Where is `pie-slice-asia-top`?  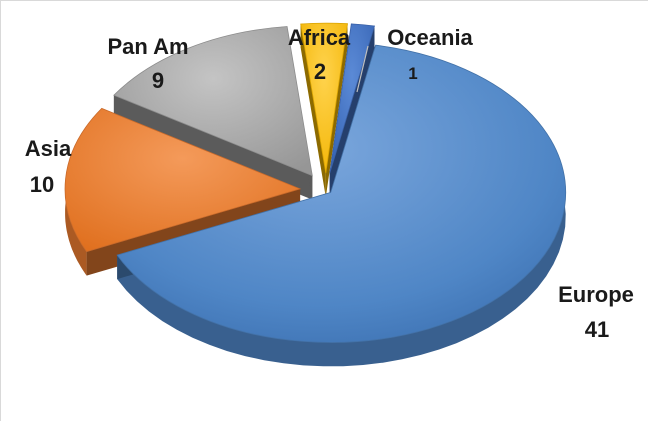
pie-slice-asia-top is located at coordinates (183, 180).